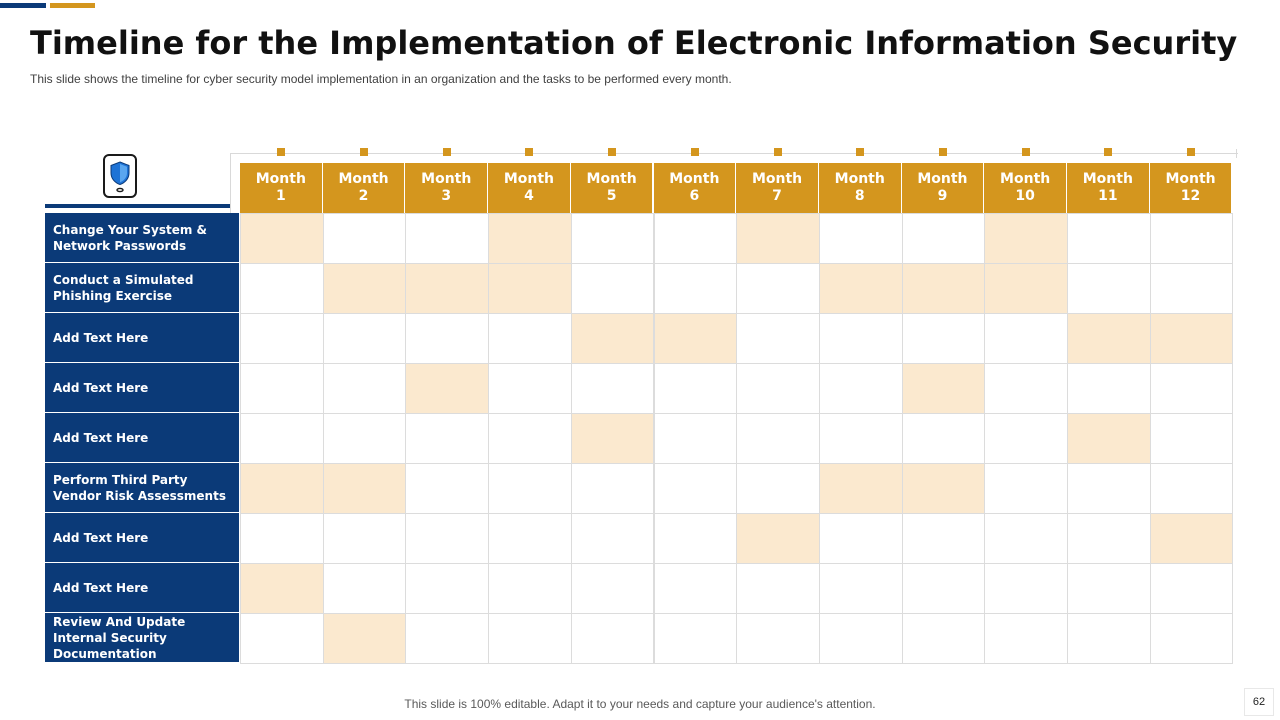 The image size is (1280, 720). What do you see at coordinates (611, 196) in the screenshot?
I see `month-number: 5` at bounding box center [611, 196].